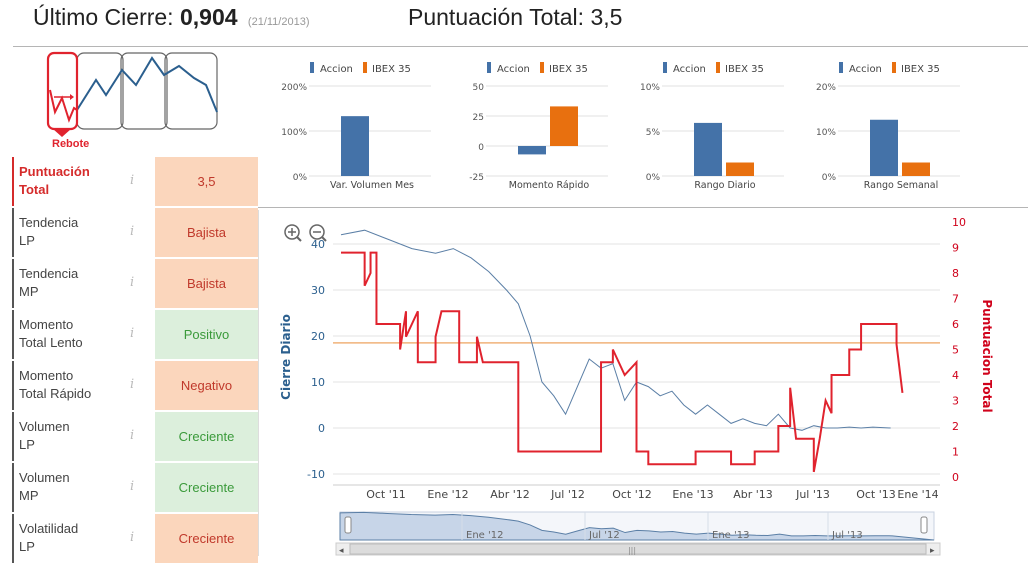 This screenshot has width=1030, height=565. What do you see at coordinates (63, 106) in the screenshot?
I see `trend-red-line` at bounding box center [63, 106].